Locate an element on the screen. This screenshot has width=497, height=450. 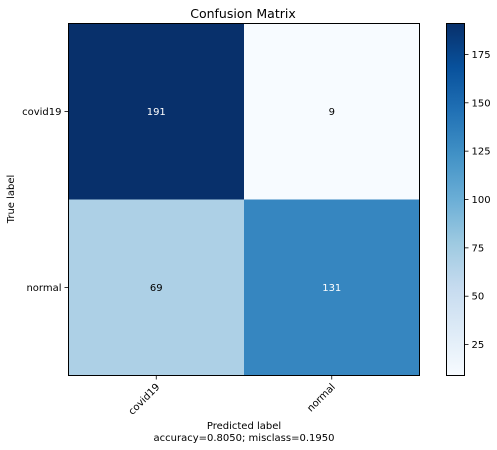
colorbar-tick-label-5: 150 is located at coordinates (481, 103).